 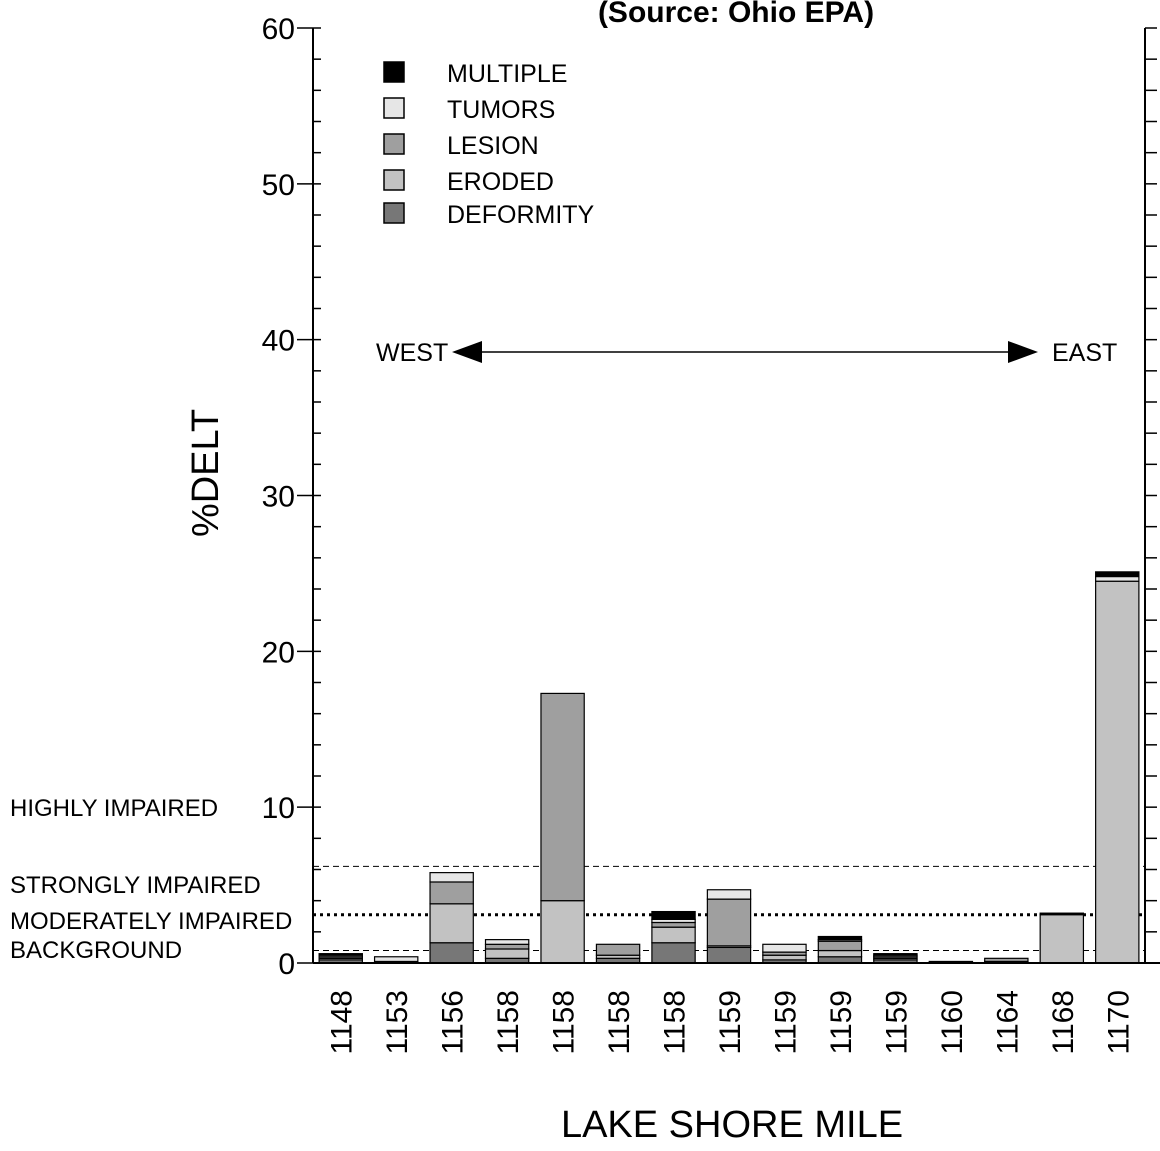 What do you see at coordinates (1063, 1022) in the screenshot?
I see `x-tick-label-13: 1168` at bounding box center [1063, 1022].